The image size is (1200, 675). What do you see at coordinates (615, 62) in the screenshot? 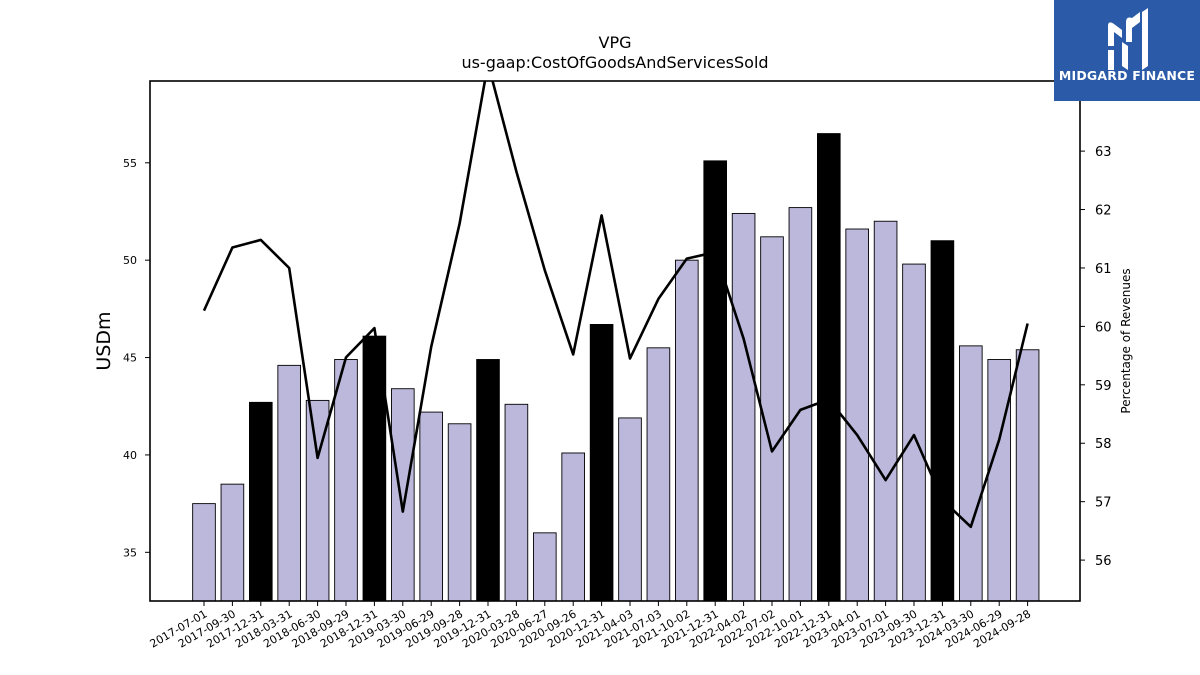
I see `chart-subtitle: us-gaap:CostOfGoodsAndServicesSold` at bounding box center [615, 62].